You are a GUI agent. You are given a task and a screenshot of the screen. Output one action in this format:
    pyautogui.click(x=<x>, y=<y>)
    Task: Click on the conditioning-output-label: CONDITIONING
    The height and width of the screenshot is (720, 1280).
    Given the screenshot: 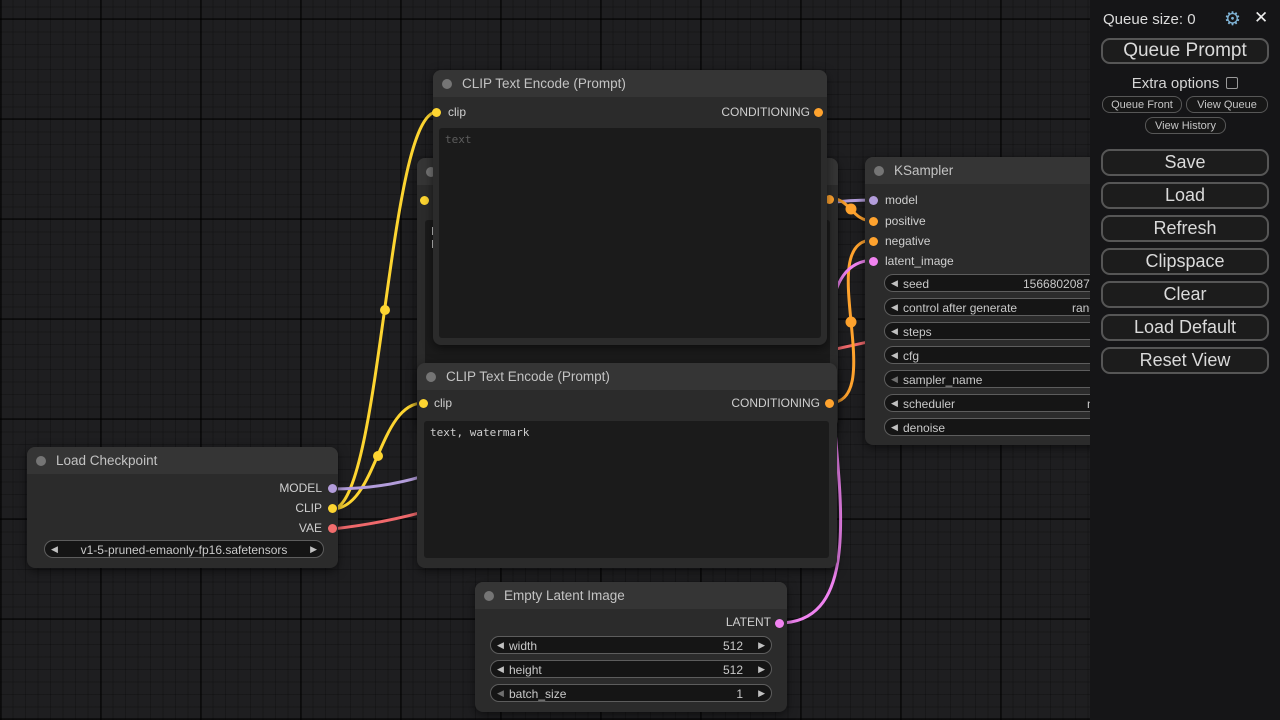 What is the action you would take?
    pyautogui.click(x=765, y=112)
    